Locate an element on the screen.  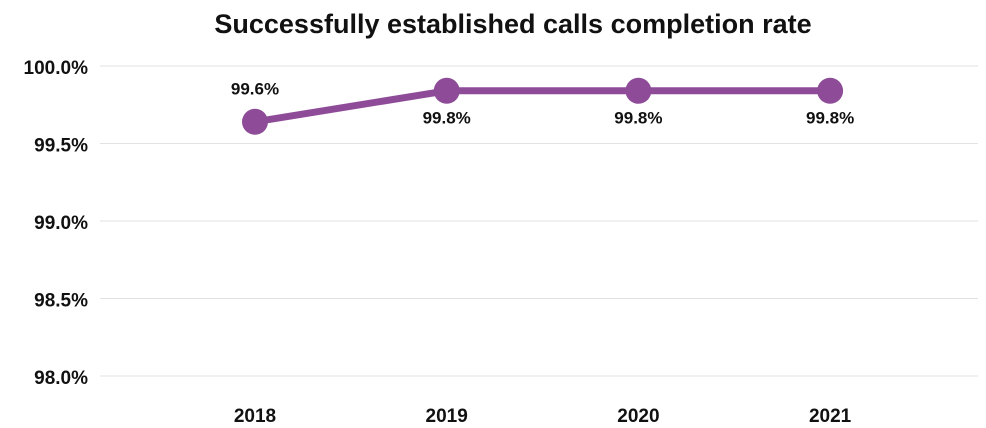
x-tick-label: 2019 is located at coordinates (447, 416).